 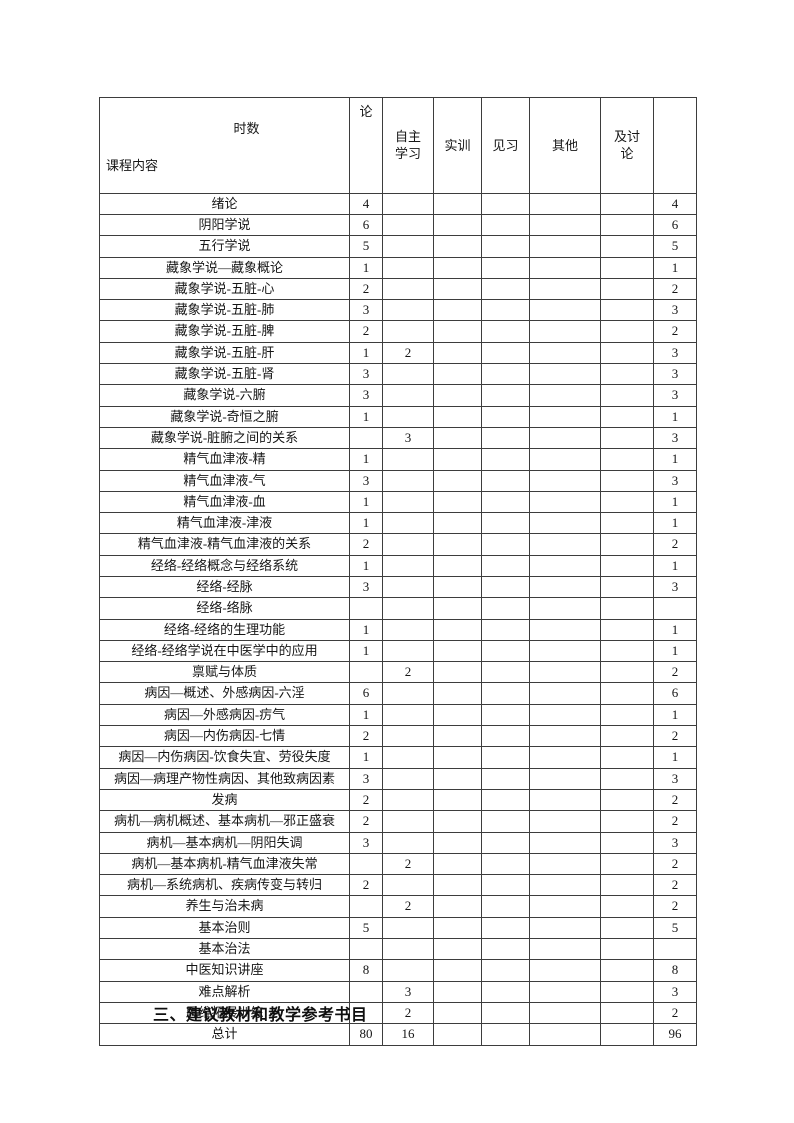 I want to click on table-row: 藏象学说-奇恒之腑 1 1, so click(x=398, y=416).